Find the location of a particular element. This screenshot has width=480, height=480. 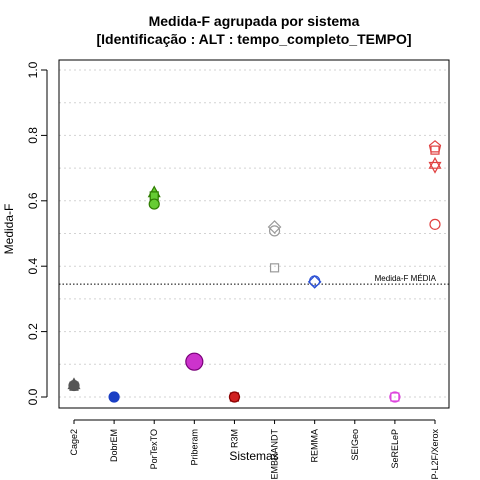

reference-line-label: Medida-F MÉDIA is located at coordinates (406, 278).